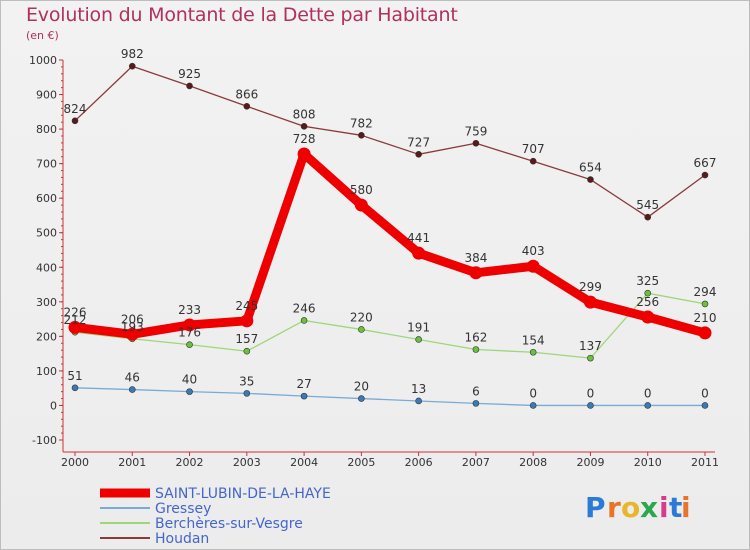  Describe the element at coordinates (475, 131) in the screenshot. I see `data-label-houdan: 759` at that location.